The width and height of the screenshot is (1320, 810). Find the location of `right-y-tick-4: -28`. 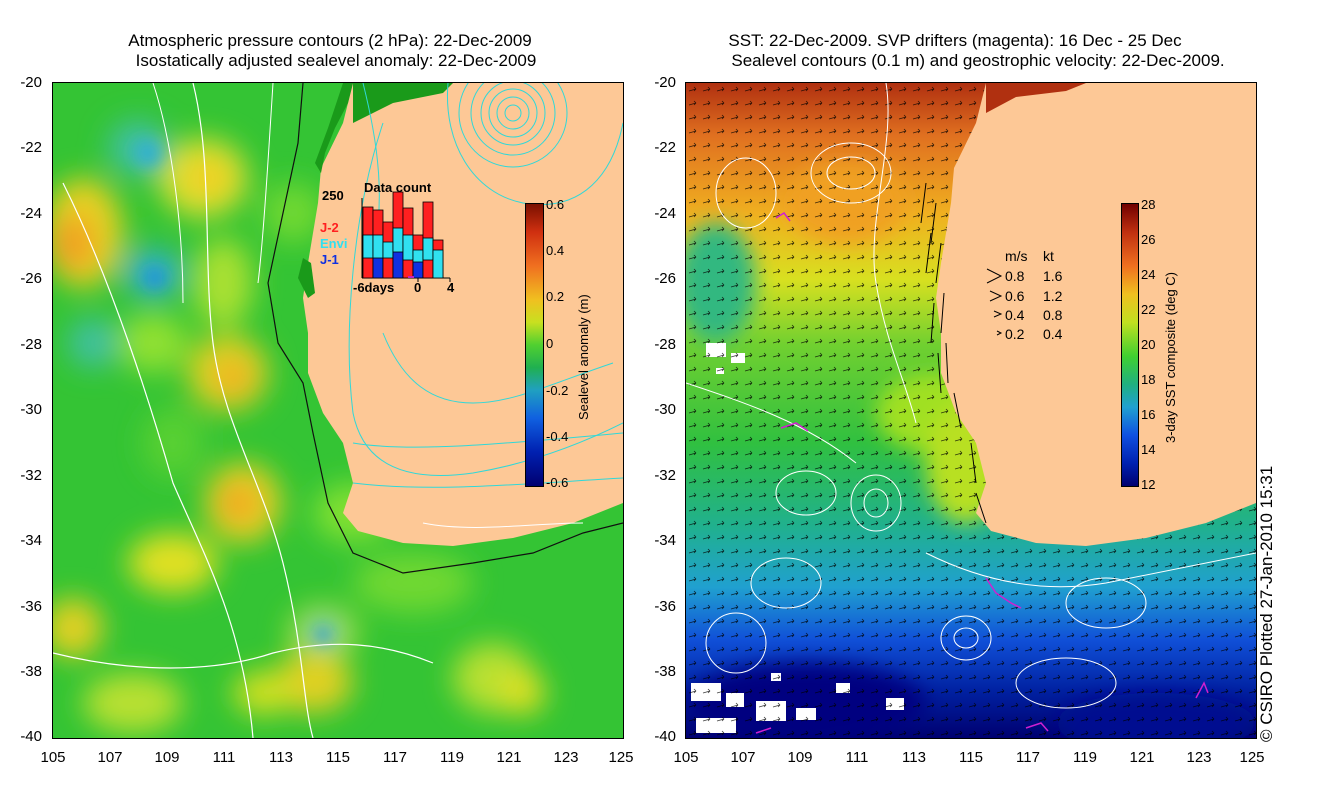

right-y-tick-4: -28 is located at coordinates (665, 344).